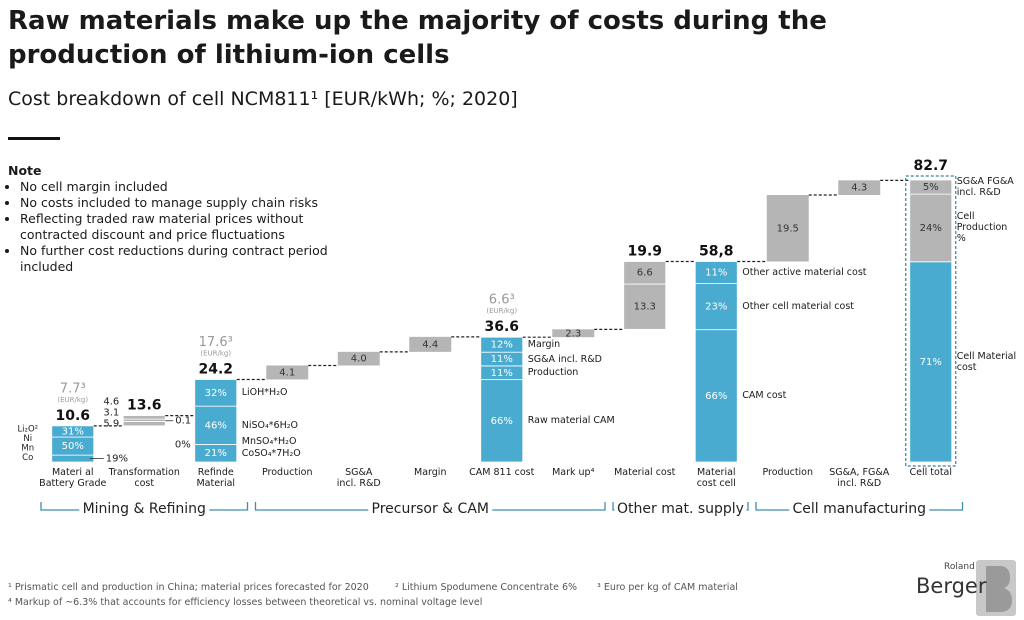 Image resolution: width=1024 pixels, height=620 pixels. What do you see at coordinates (73, 446) in the screenshot?
I see `segment-label: 50%` at bounding box center [73, 446].